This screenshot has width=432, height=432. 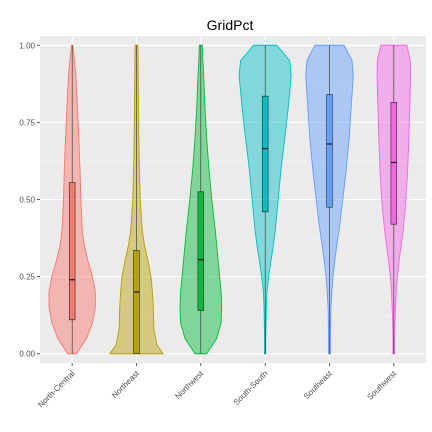 What do you see at coordinates (27, 200) in the screenshot?
I see `y-tick-label: 0.50` at bounding box center [27, 200].